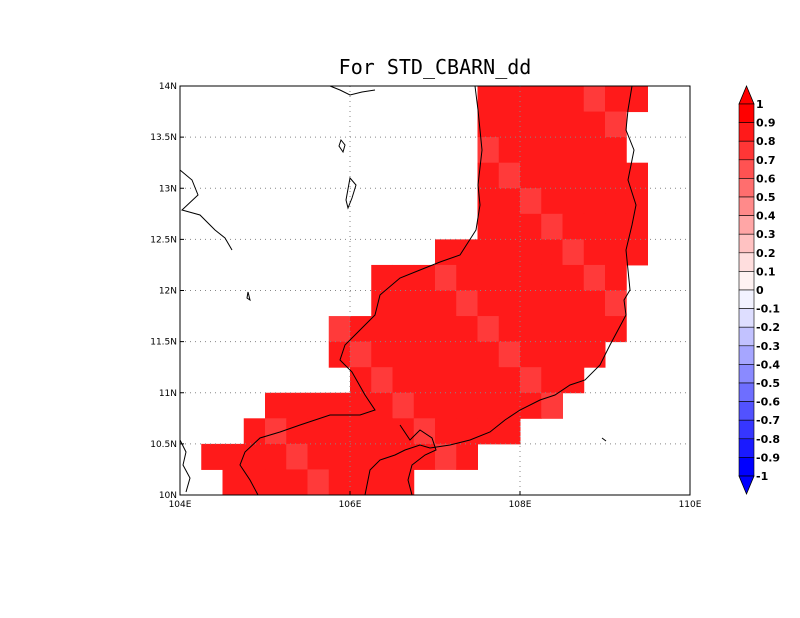 Image resolution: width=800 pixels, height=618 pixels. Describe the element at coordinates (168, 496) in the screenshot. I see `lat-tick-label: 10N` at that location.